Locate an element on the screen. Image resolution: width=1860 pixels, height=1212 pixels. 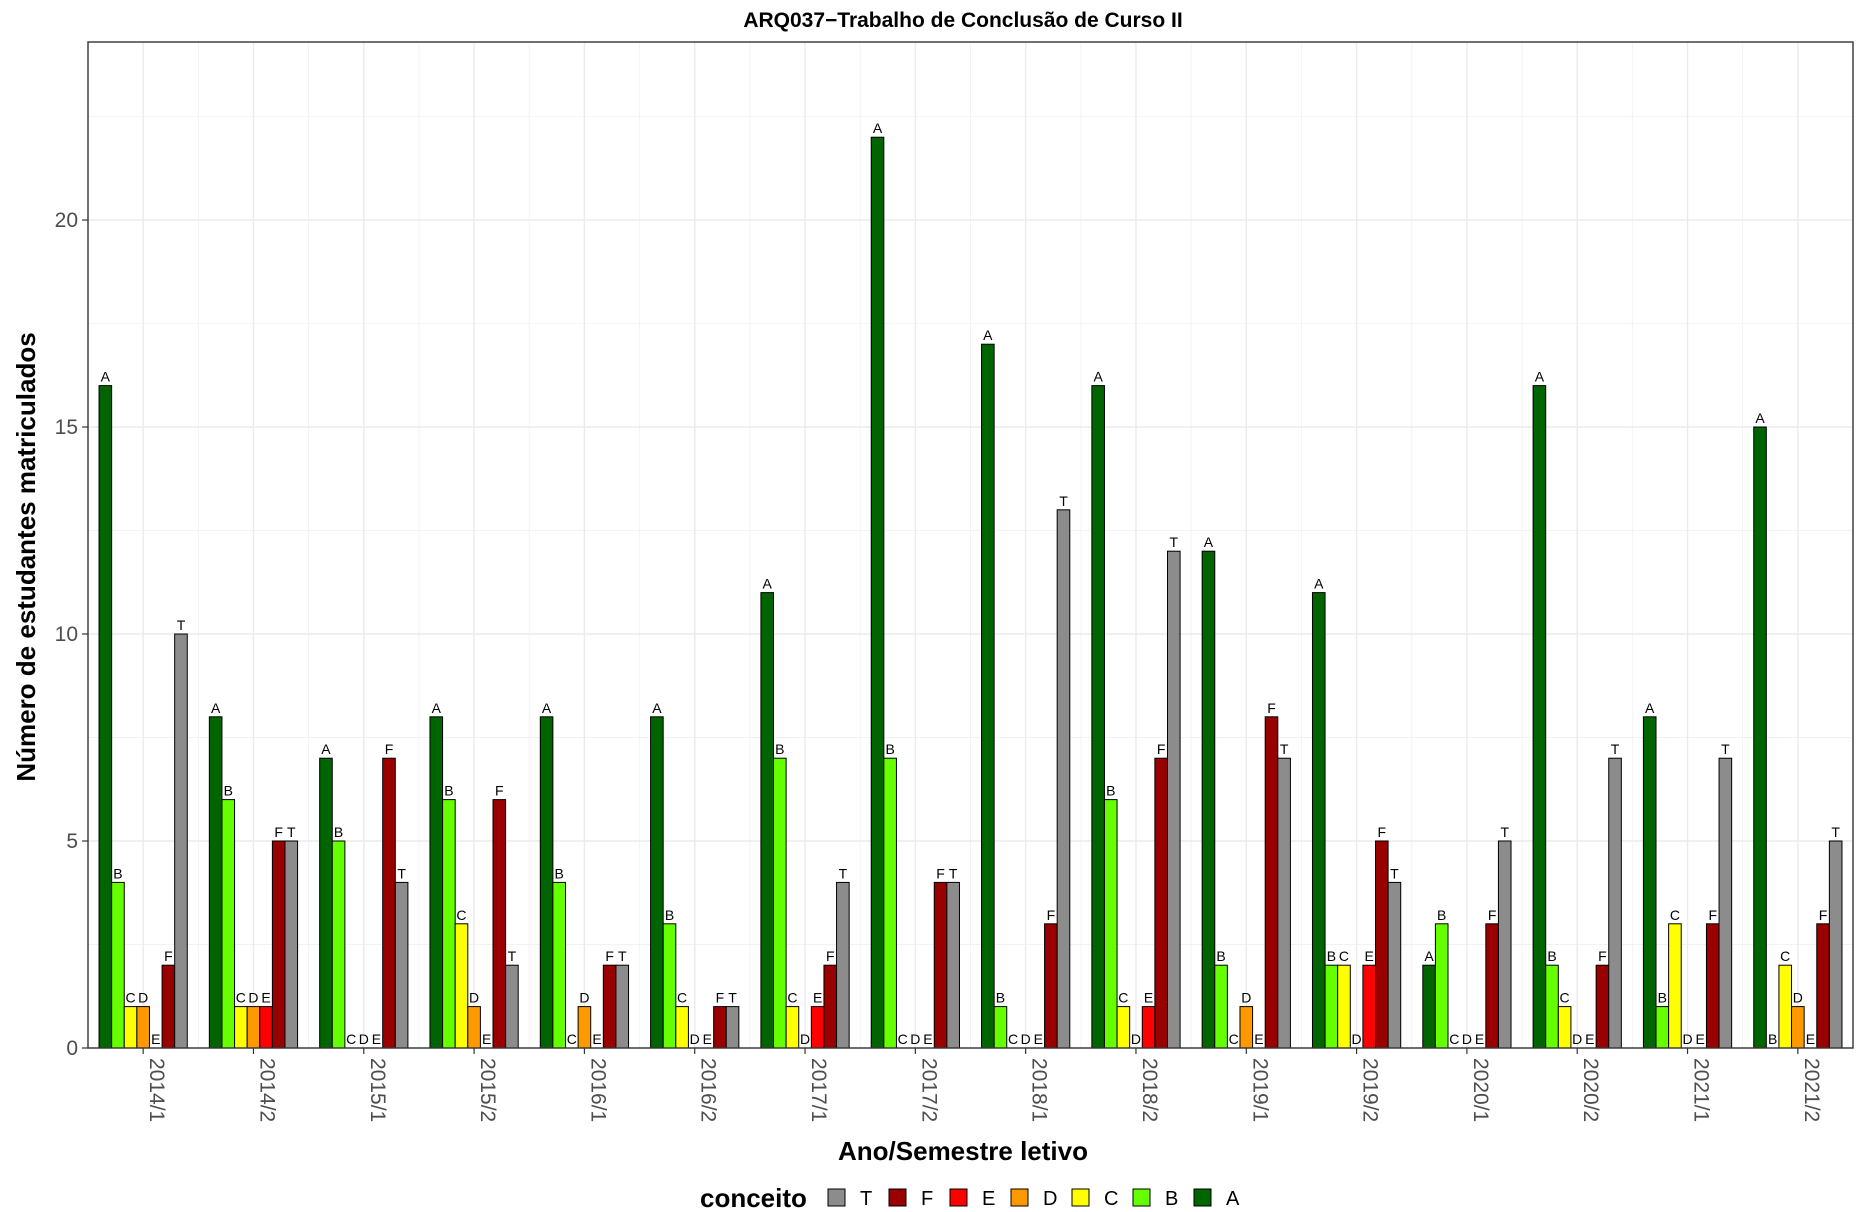
bar-C-2017/1 is located at coordinates (792, 1027).